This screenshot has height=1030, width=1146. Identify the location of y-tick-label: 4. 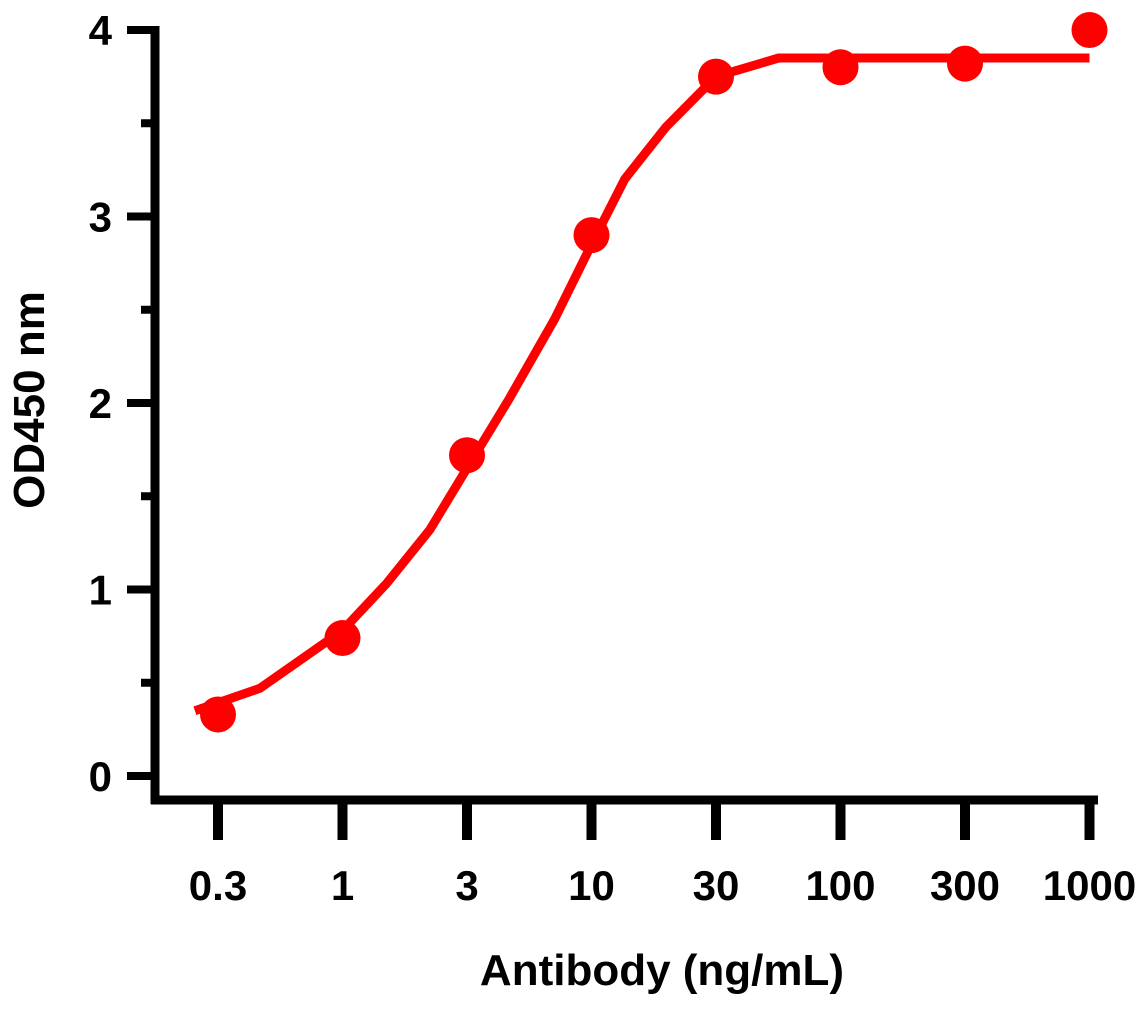
(101, 30).